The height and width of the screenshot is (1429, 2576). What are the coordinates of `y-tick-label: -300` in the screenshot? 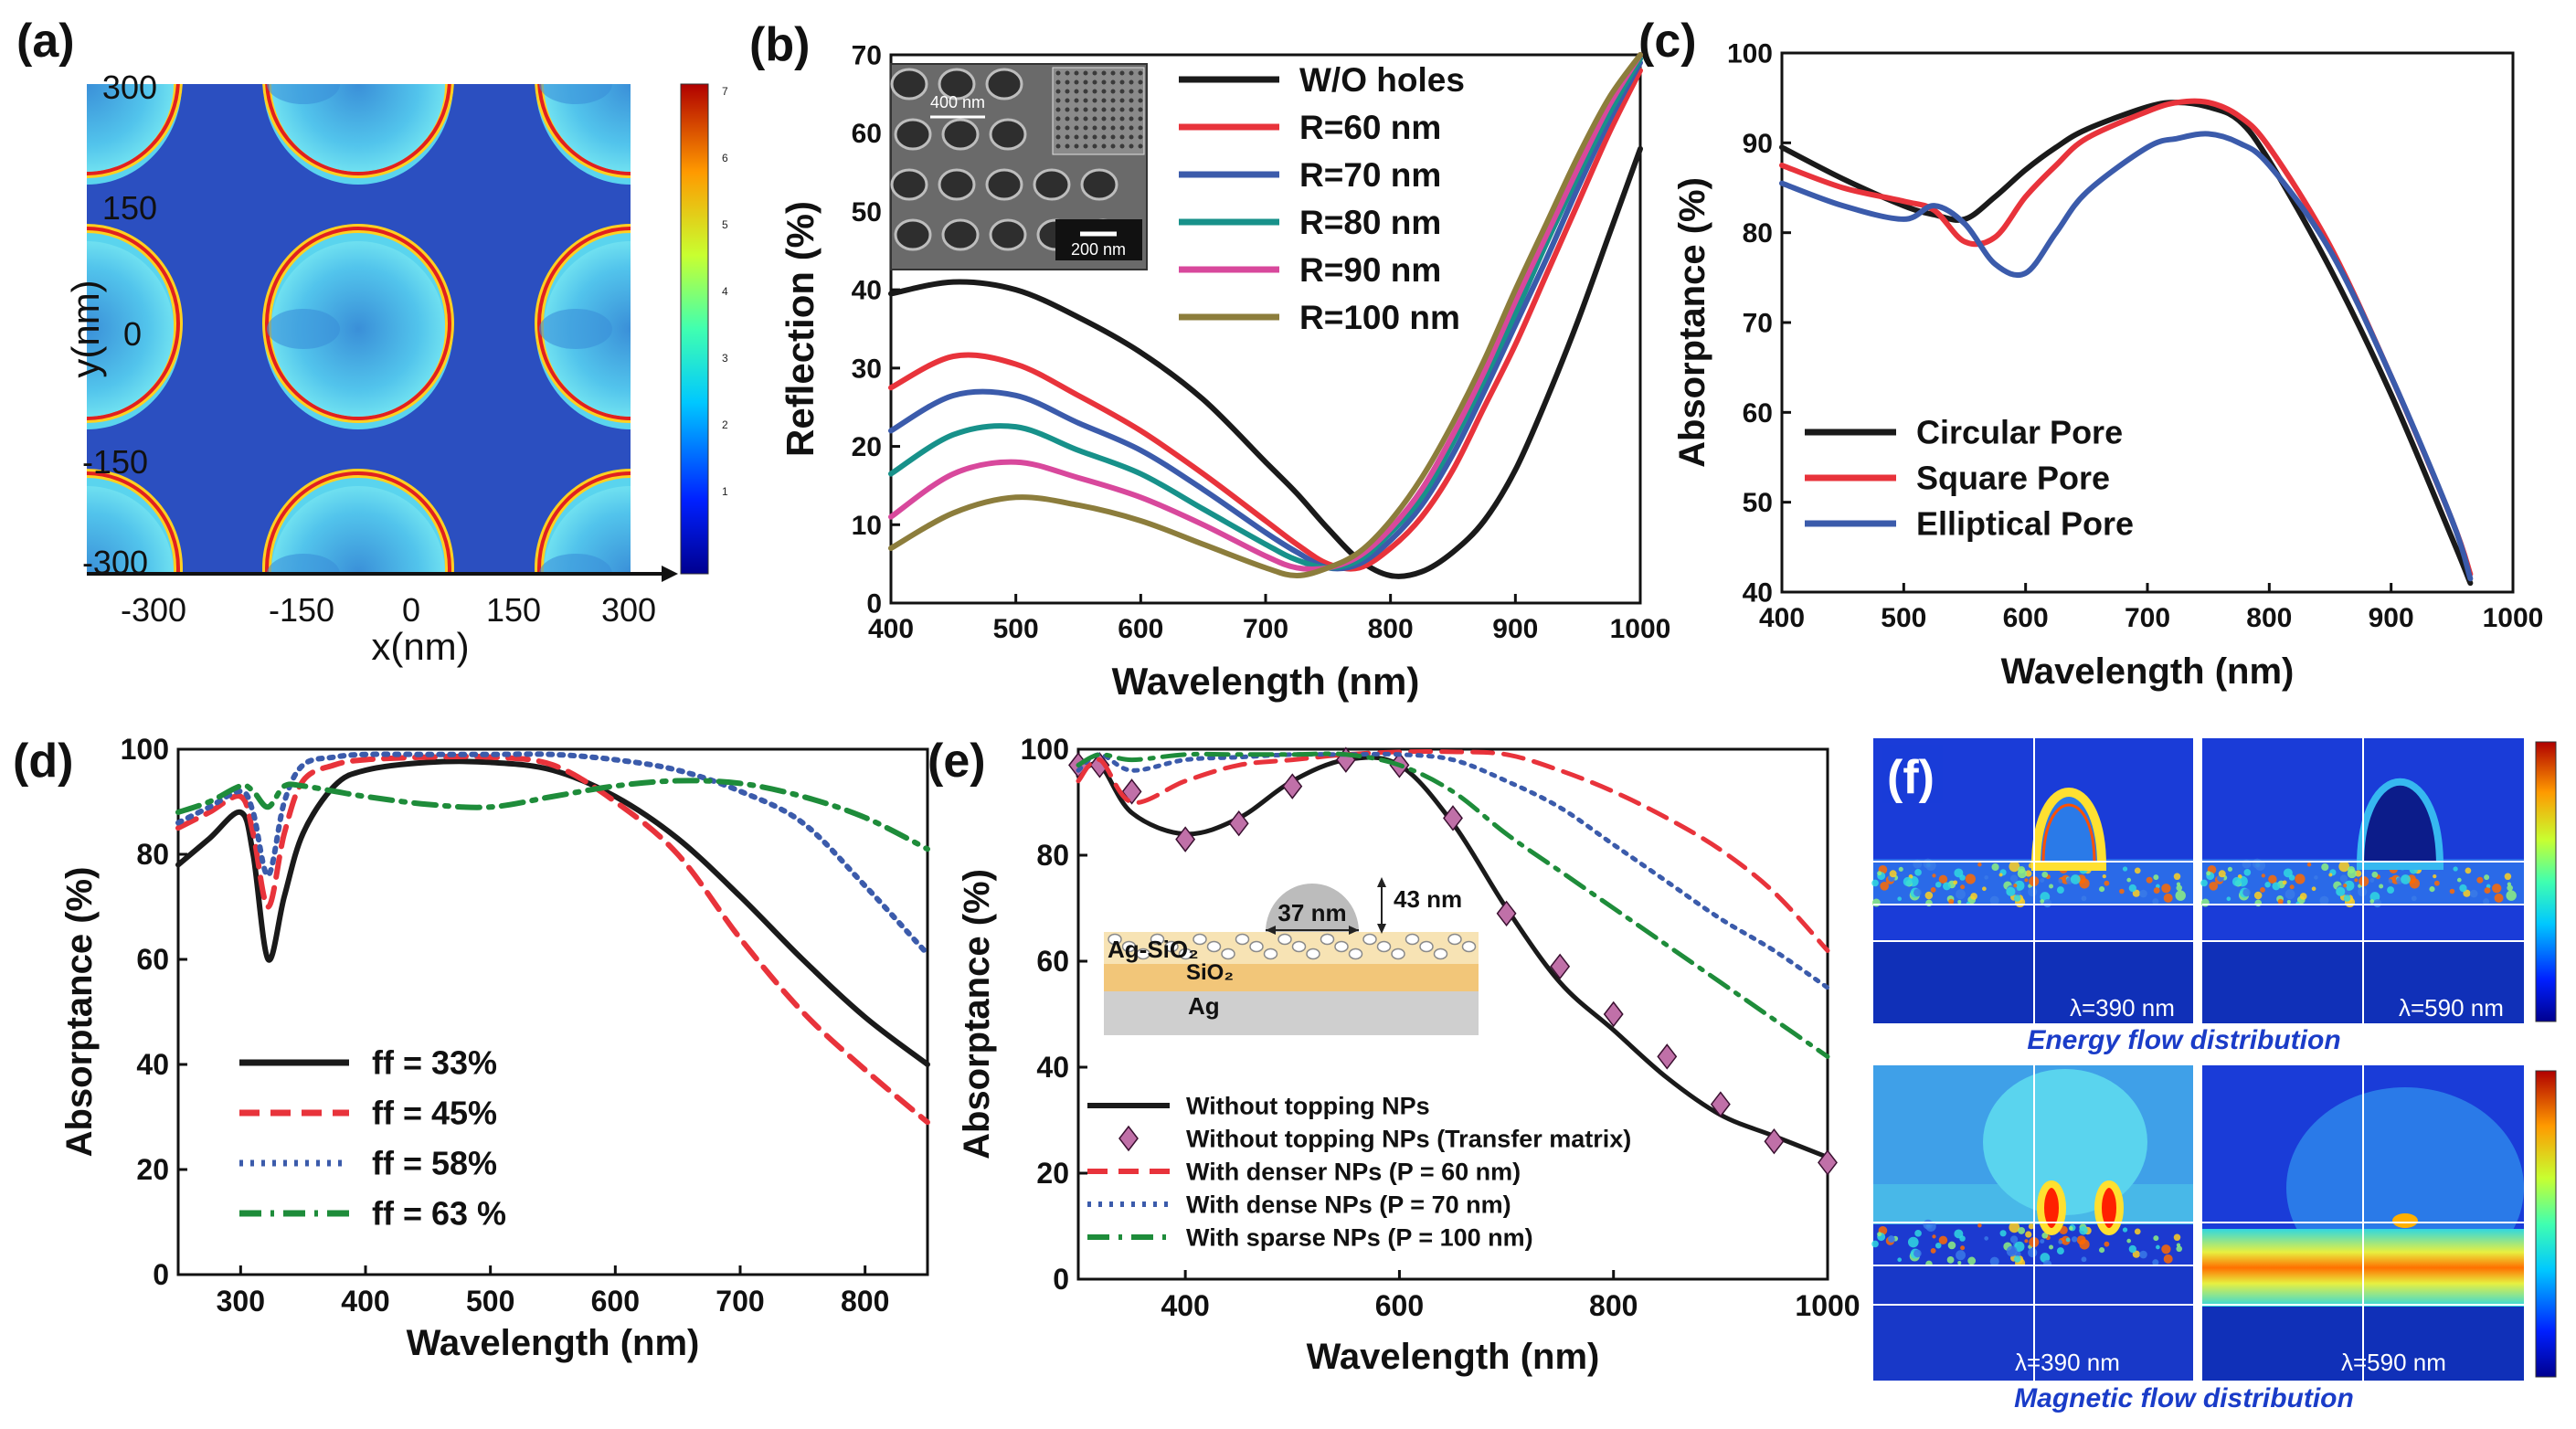 It's located at (115, 562).